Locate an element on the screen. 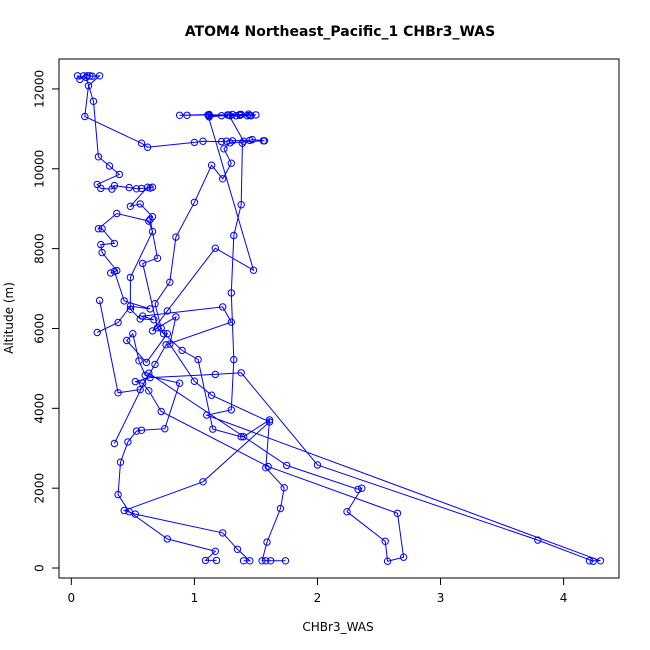 The image size is (650, 650). x-axis-label: CHBr3_WAS is located at coordinates (337, 627).